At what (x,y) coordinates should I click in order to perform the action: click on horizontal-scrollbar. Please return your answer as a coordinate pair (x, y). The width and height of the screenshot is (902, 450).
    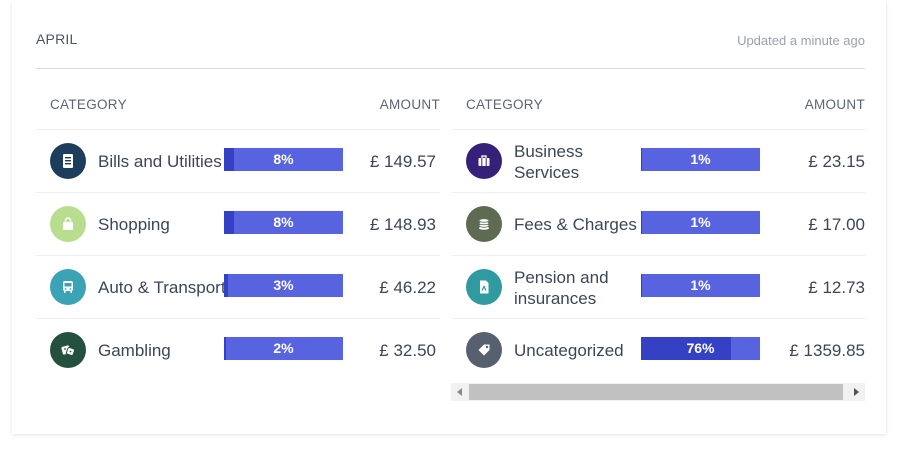
    Looking at the image, I should click on (658, 392).